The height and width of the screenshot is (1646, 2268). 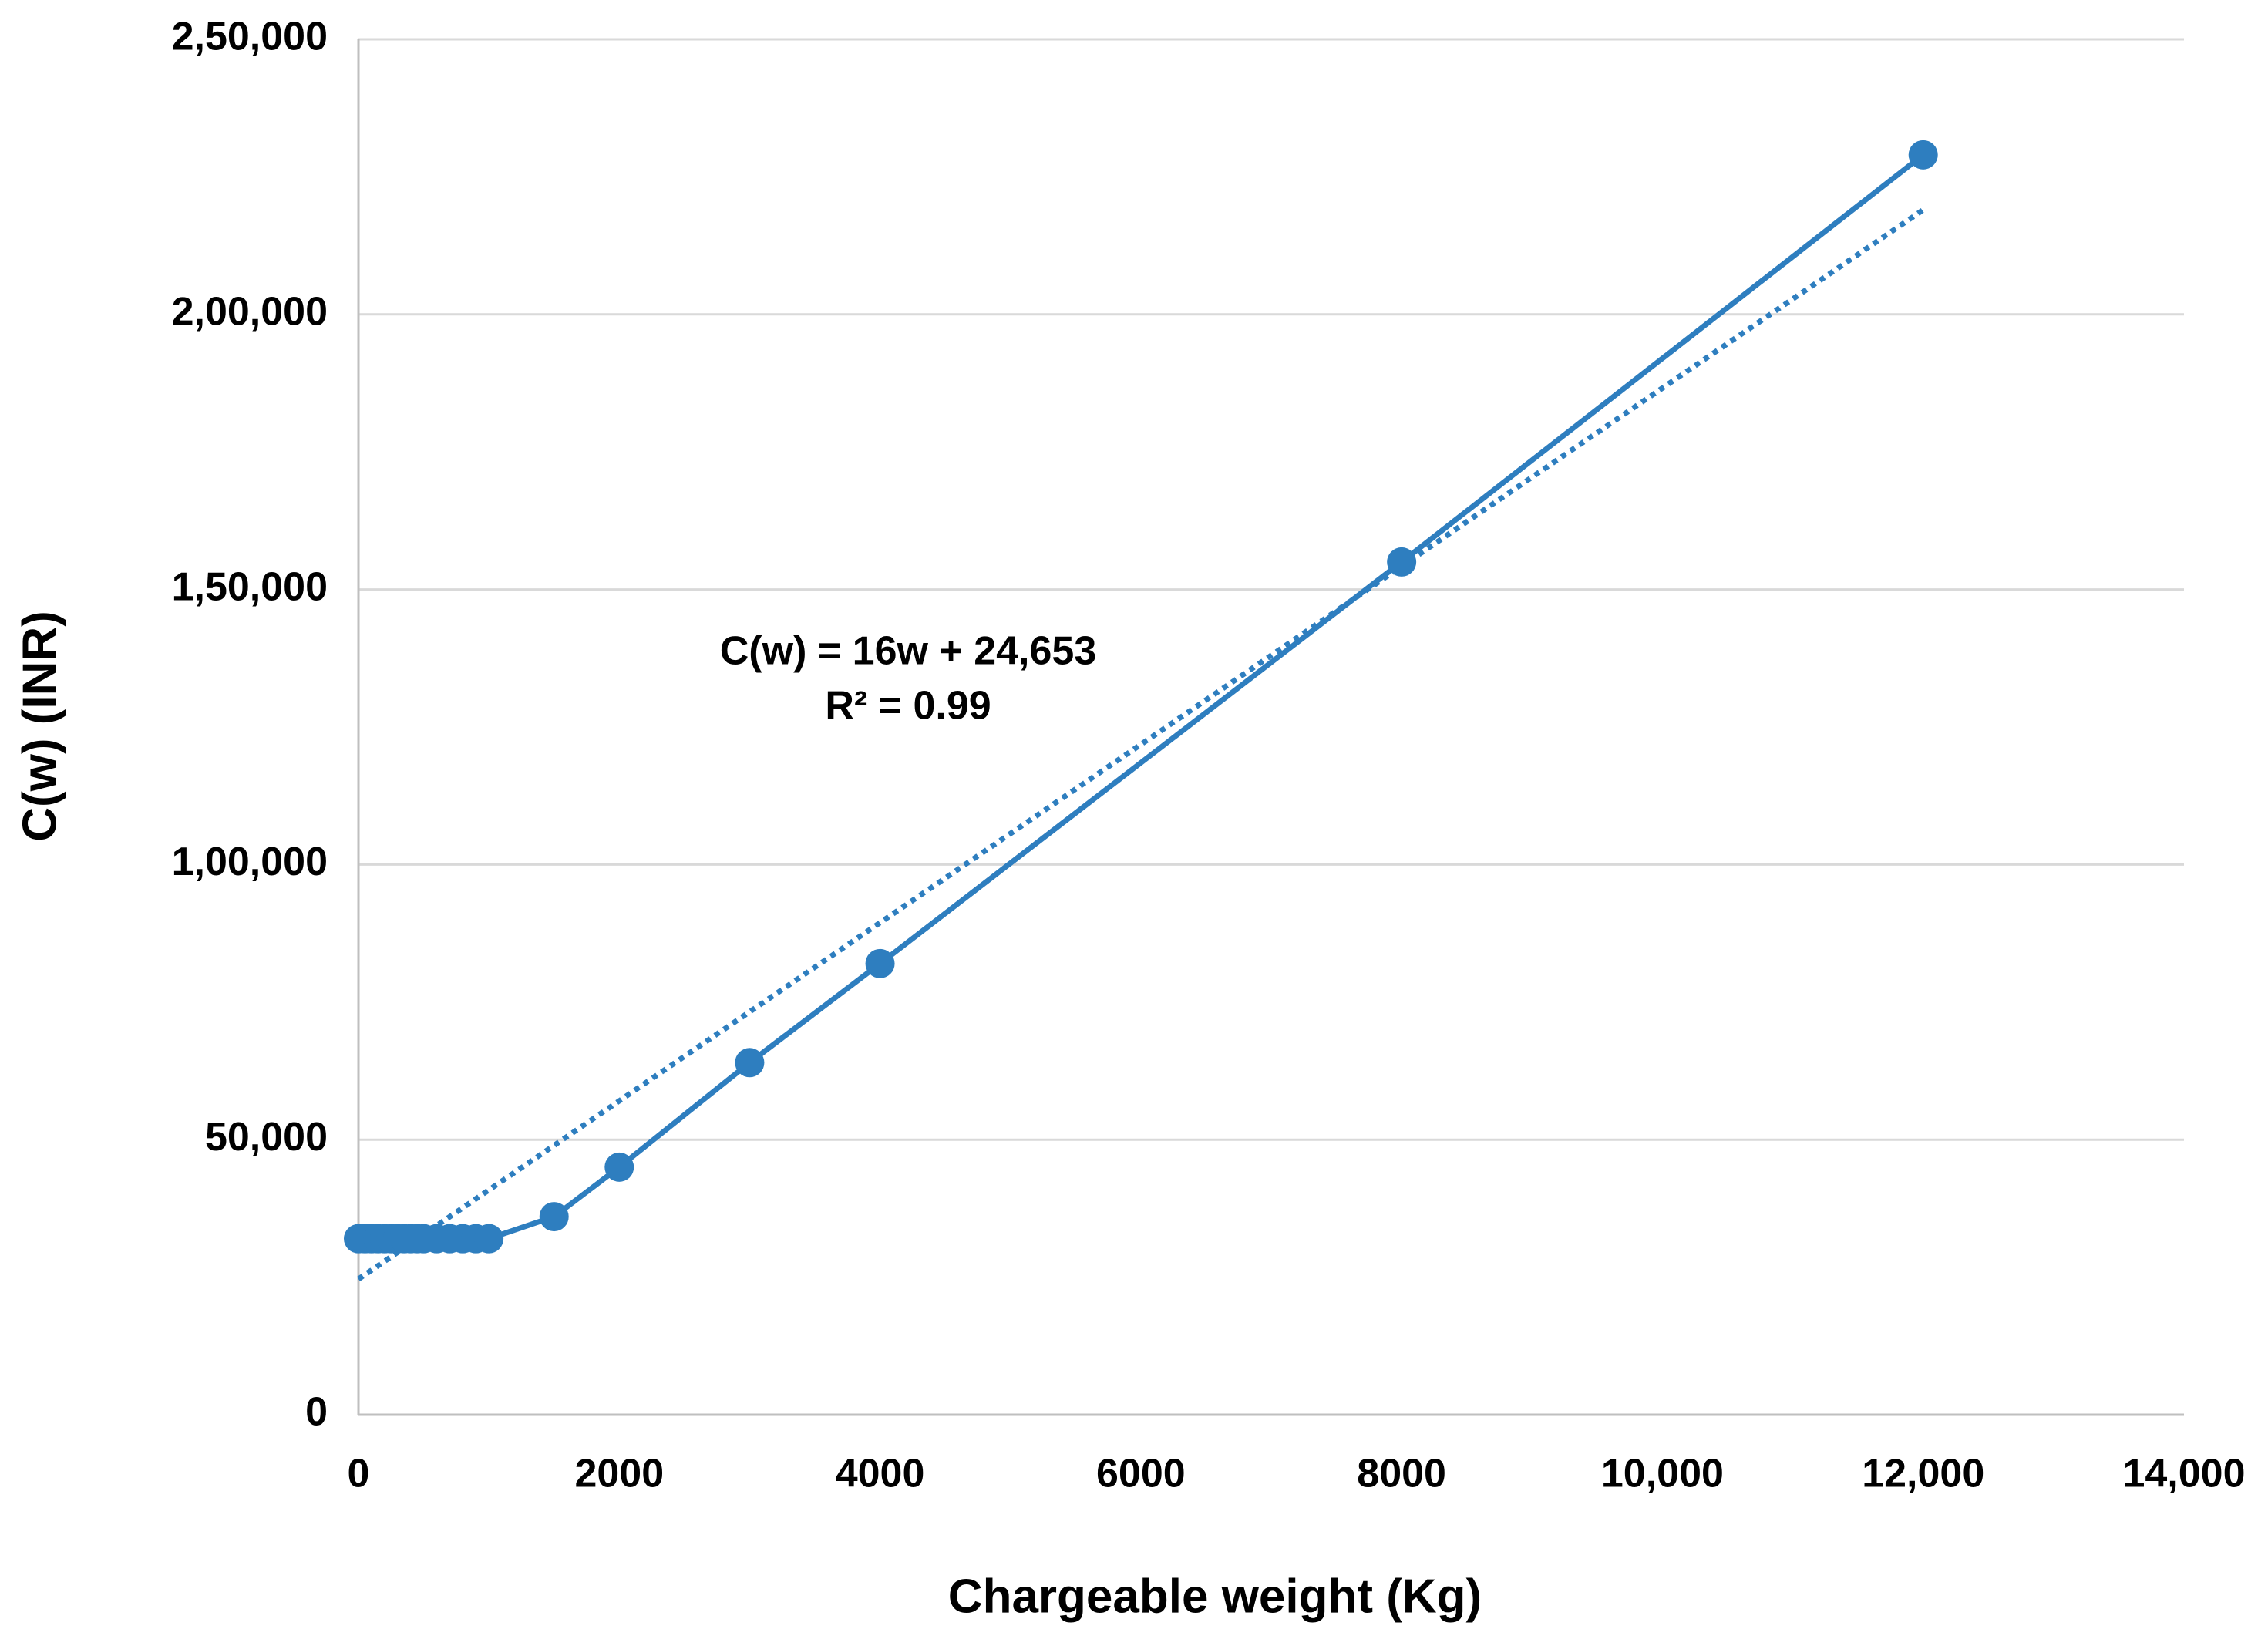 What do you see at coordinates (880, 1474) in the screenshot?
I see `x-tick-label: 4000` at bounding box center [880, 1474].